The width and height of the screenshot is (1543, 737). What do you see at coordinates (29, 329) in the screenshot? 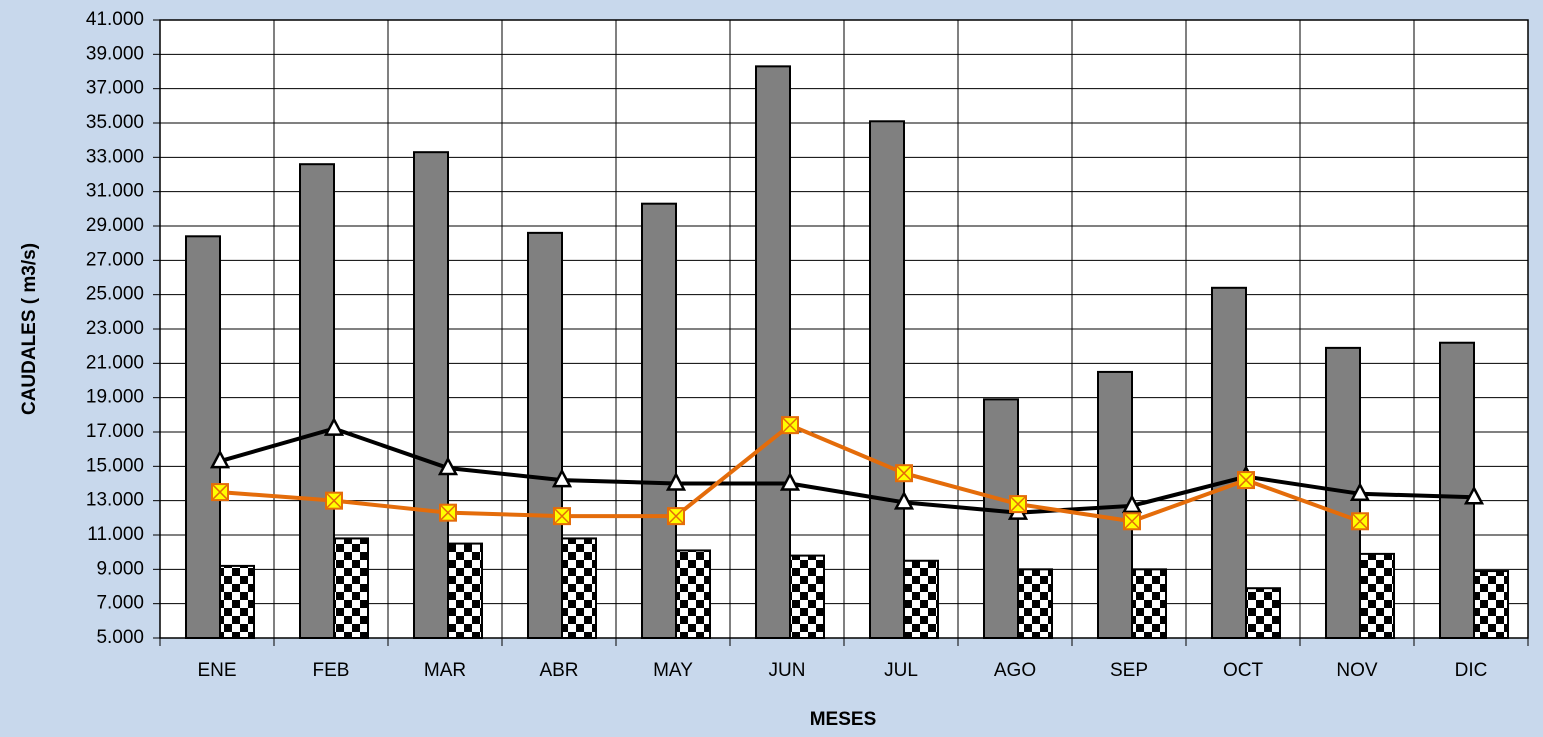
I see `y-axis-title: CAUDALES ( m3/s)` at bounding box center [29, 329].